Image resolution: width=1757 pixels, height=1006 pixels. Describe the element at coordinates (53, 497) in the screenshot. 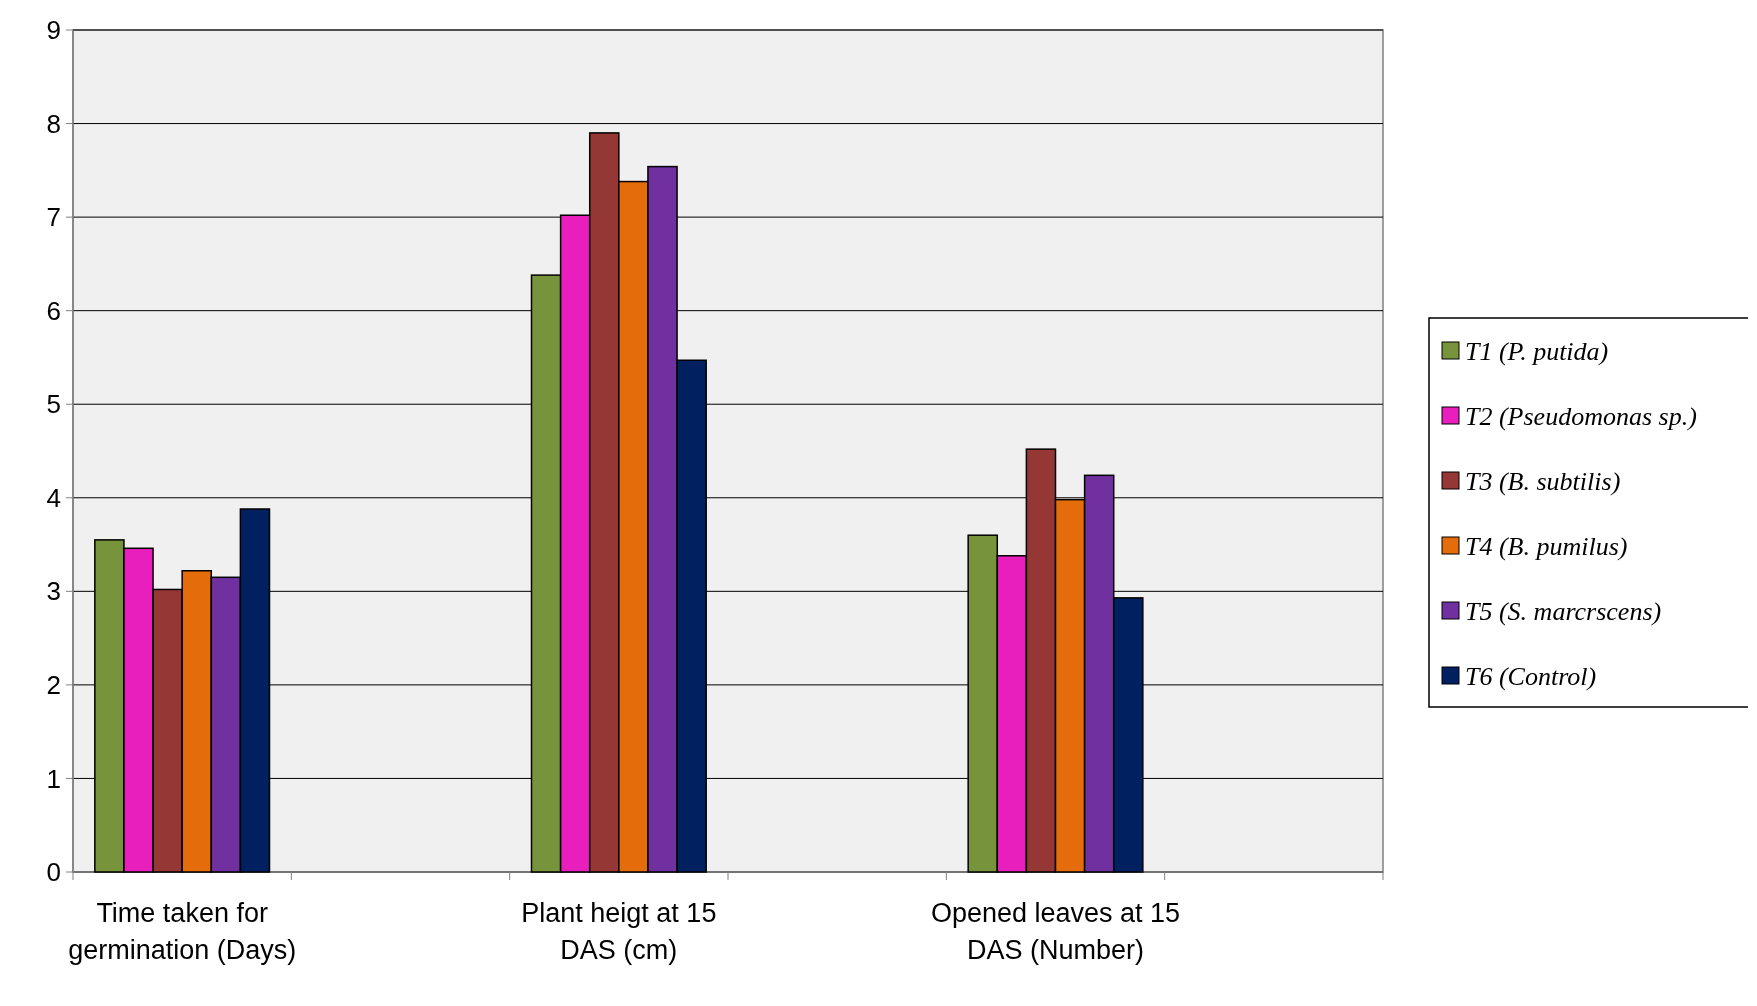

I see `y-tick-label: 4` at that location.